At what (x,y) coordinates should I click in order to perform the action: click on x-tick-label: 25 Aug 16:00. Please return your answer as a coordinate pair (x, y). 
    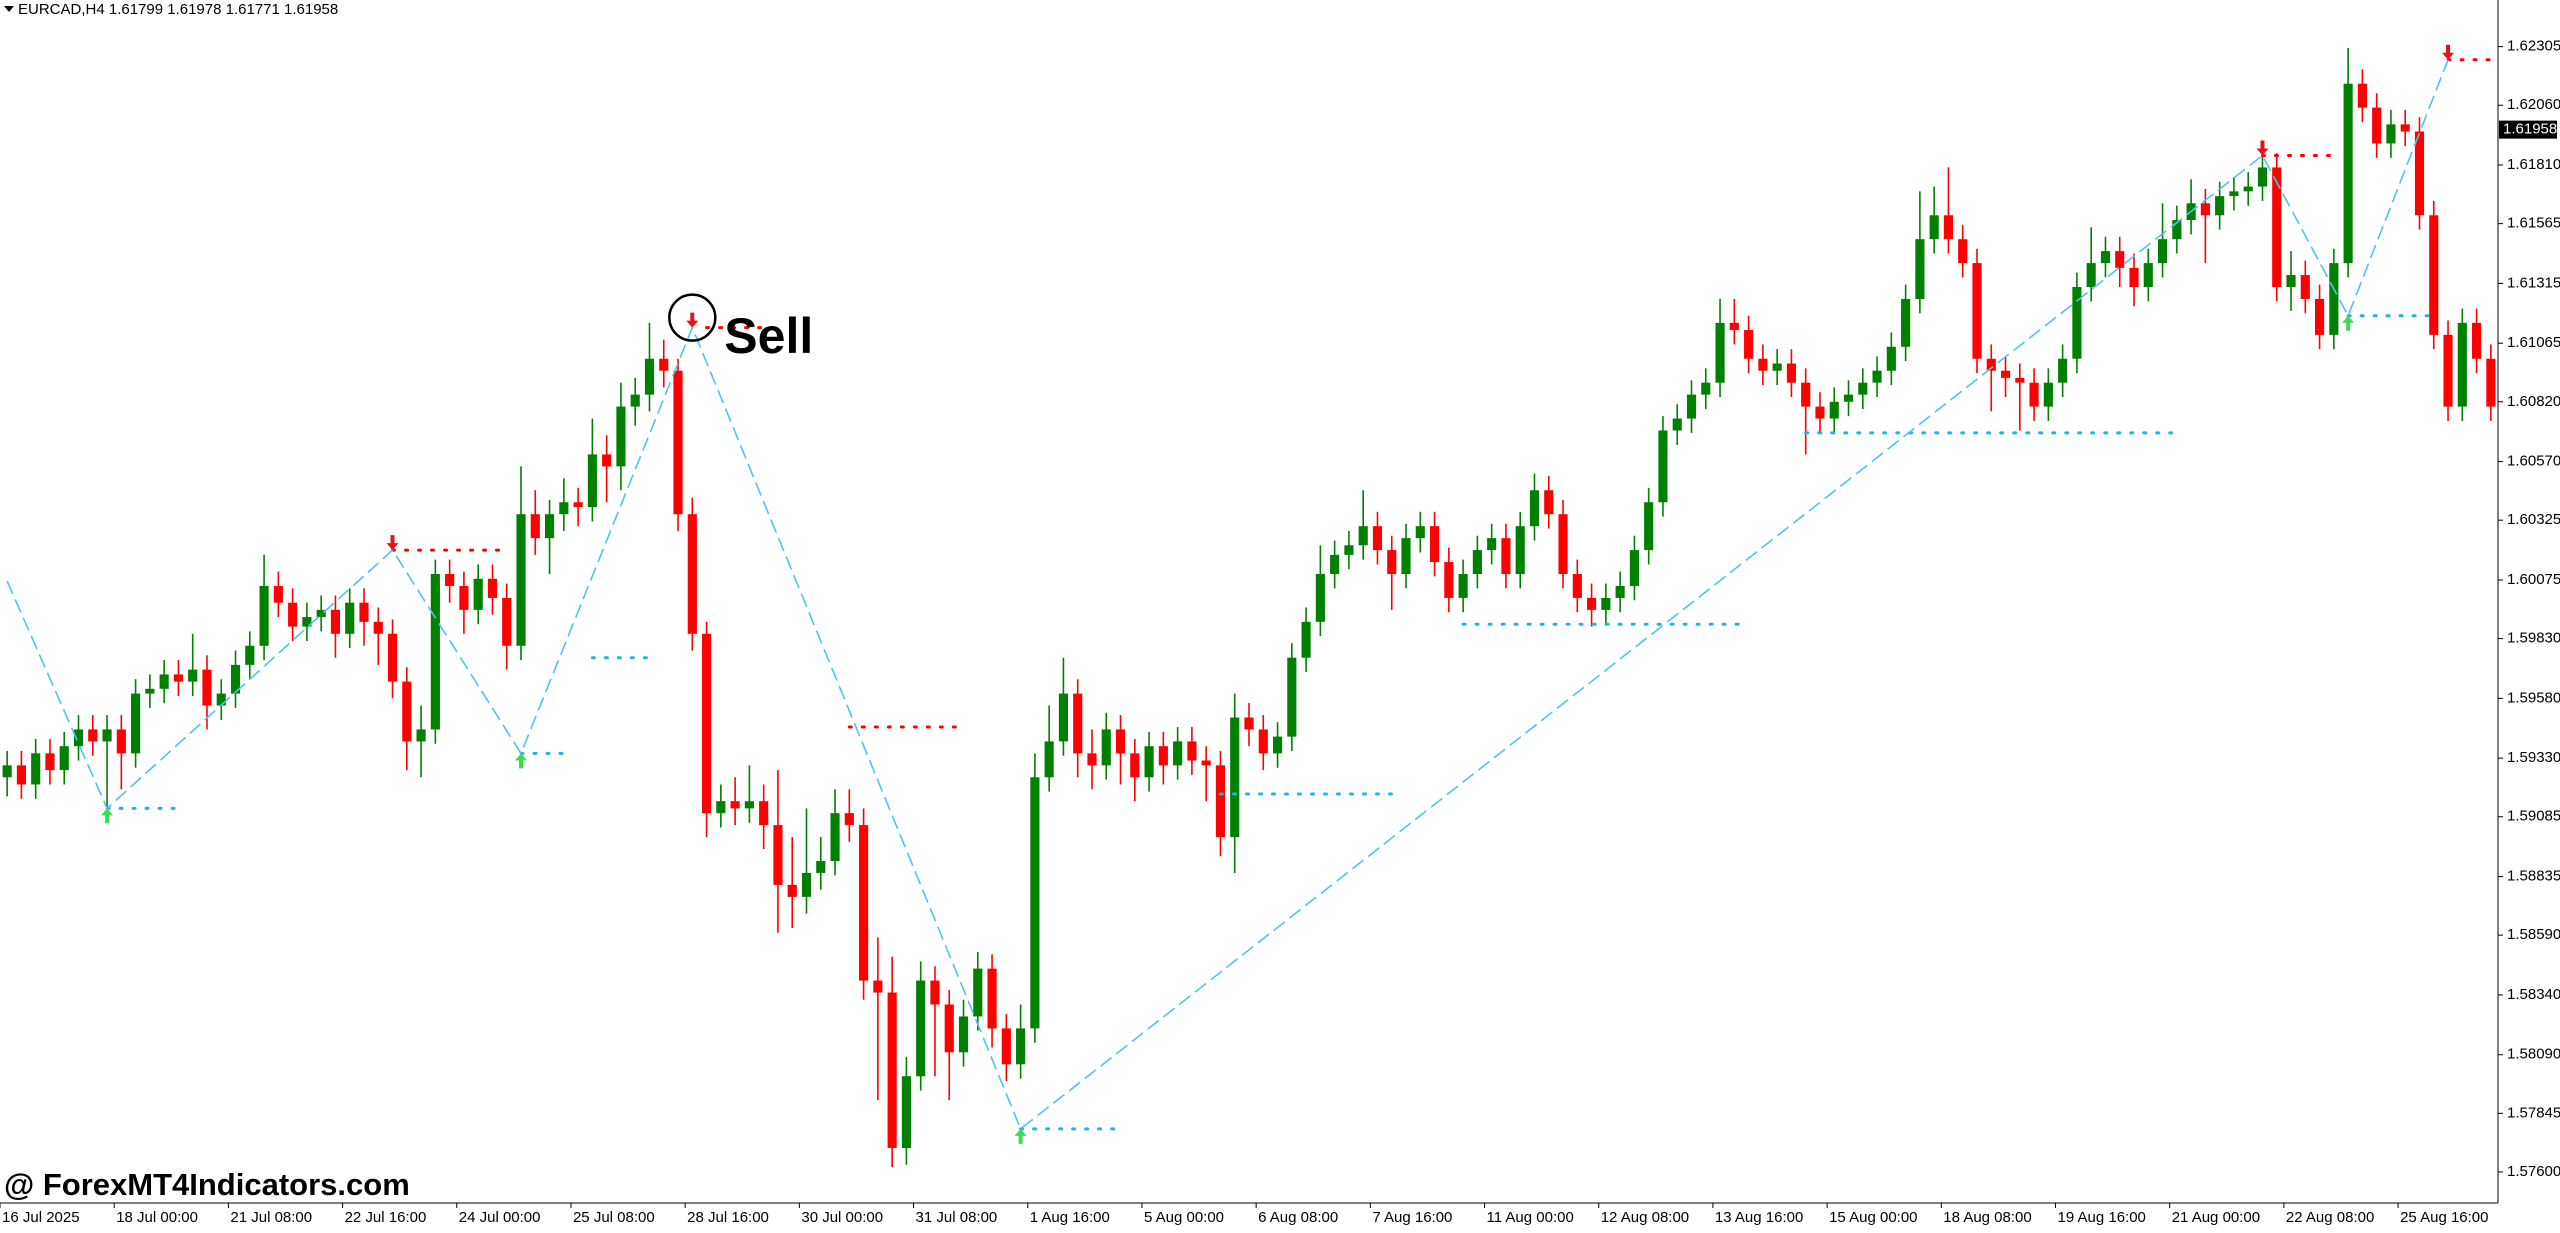
    Looking at the image, I should click on (2444, 1217).